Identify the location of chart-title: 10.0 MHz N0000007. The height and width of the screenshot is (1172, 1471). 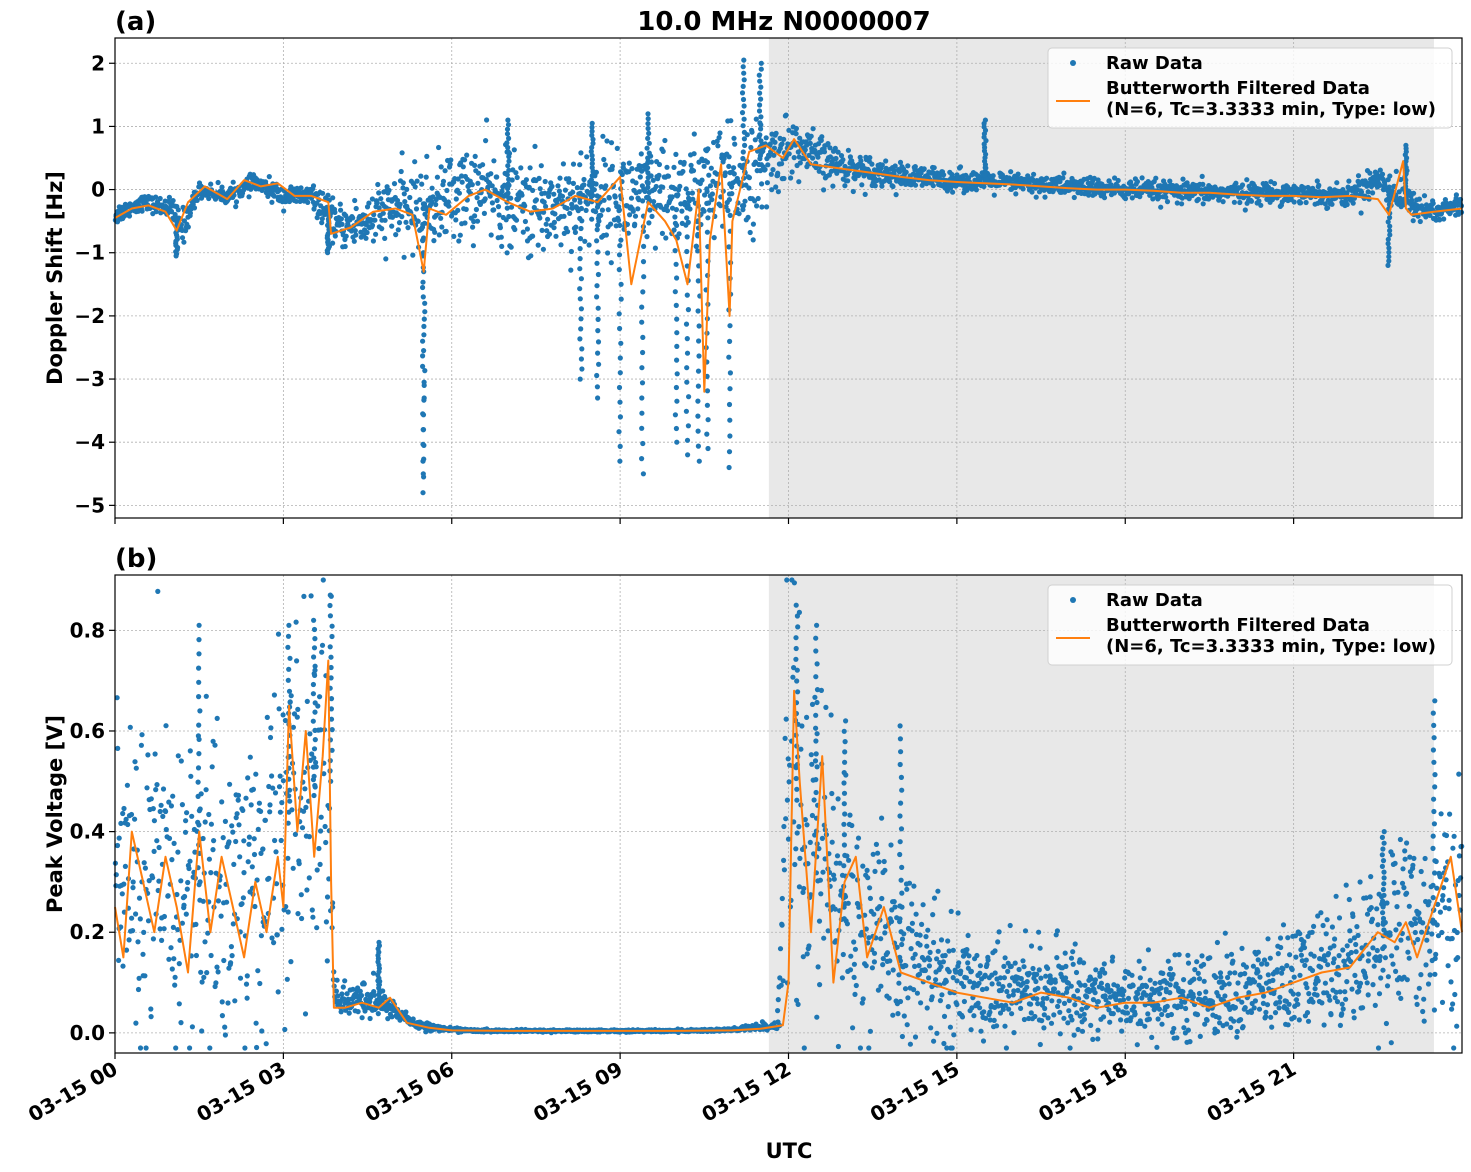
(783, 22).